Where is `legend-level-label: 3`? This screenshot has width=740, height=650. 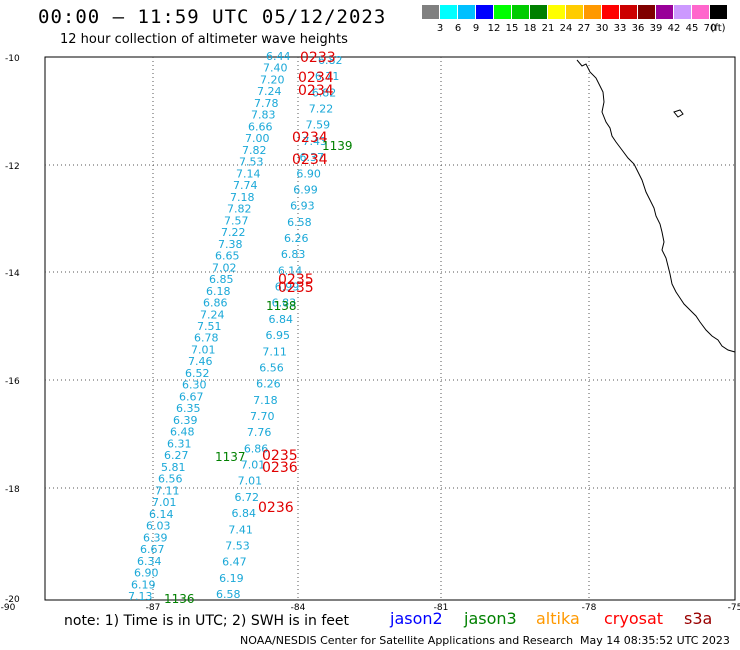 legend-level-label: 3 is located at coordinates (440, 28).